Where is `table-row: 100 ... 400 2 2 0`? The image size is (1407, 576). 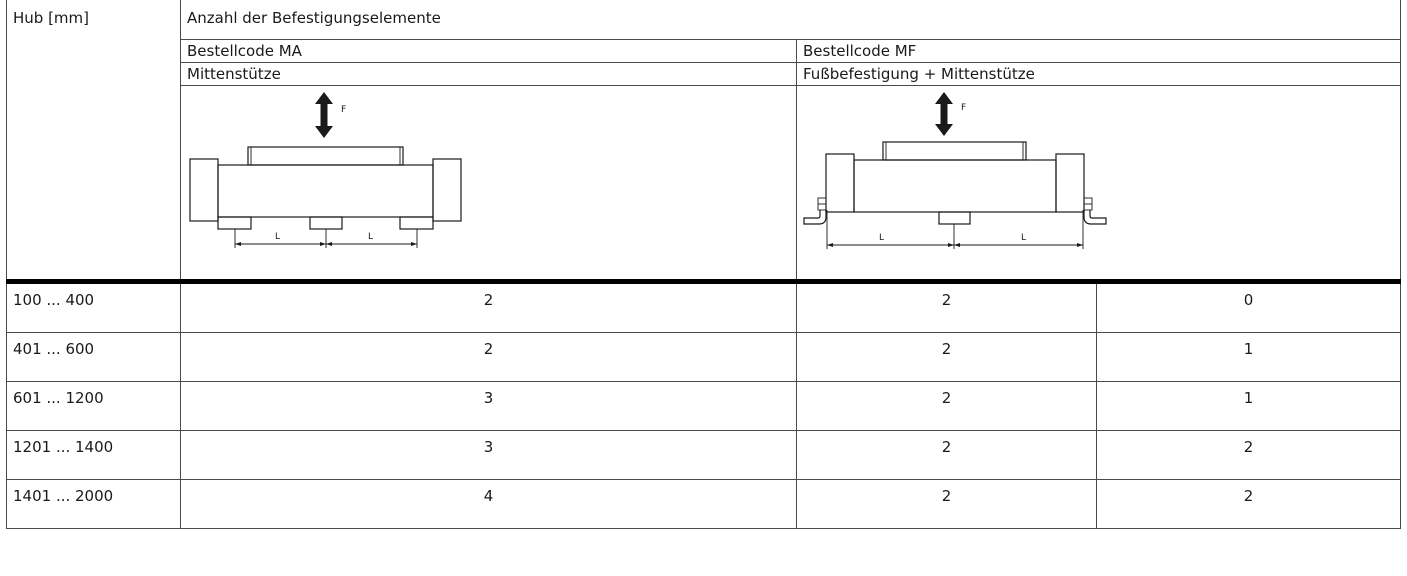 table-row: 100 ... 400 2 2 0 is located at coordinates (703, 306).